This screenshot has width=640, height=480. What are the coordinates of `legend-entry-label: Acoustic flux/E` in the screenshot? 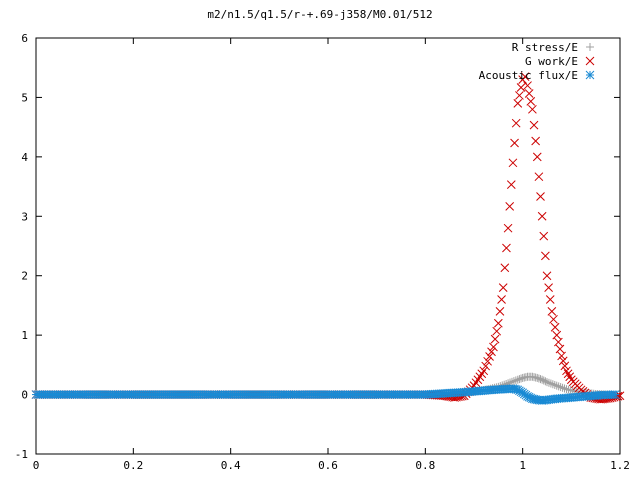 It's located at (528, 75).